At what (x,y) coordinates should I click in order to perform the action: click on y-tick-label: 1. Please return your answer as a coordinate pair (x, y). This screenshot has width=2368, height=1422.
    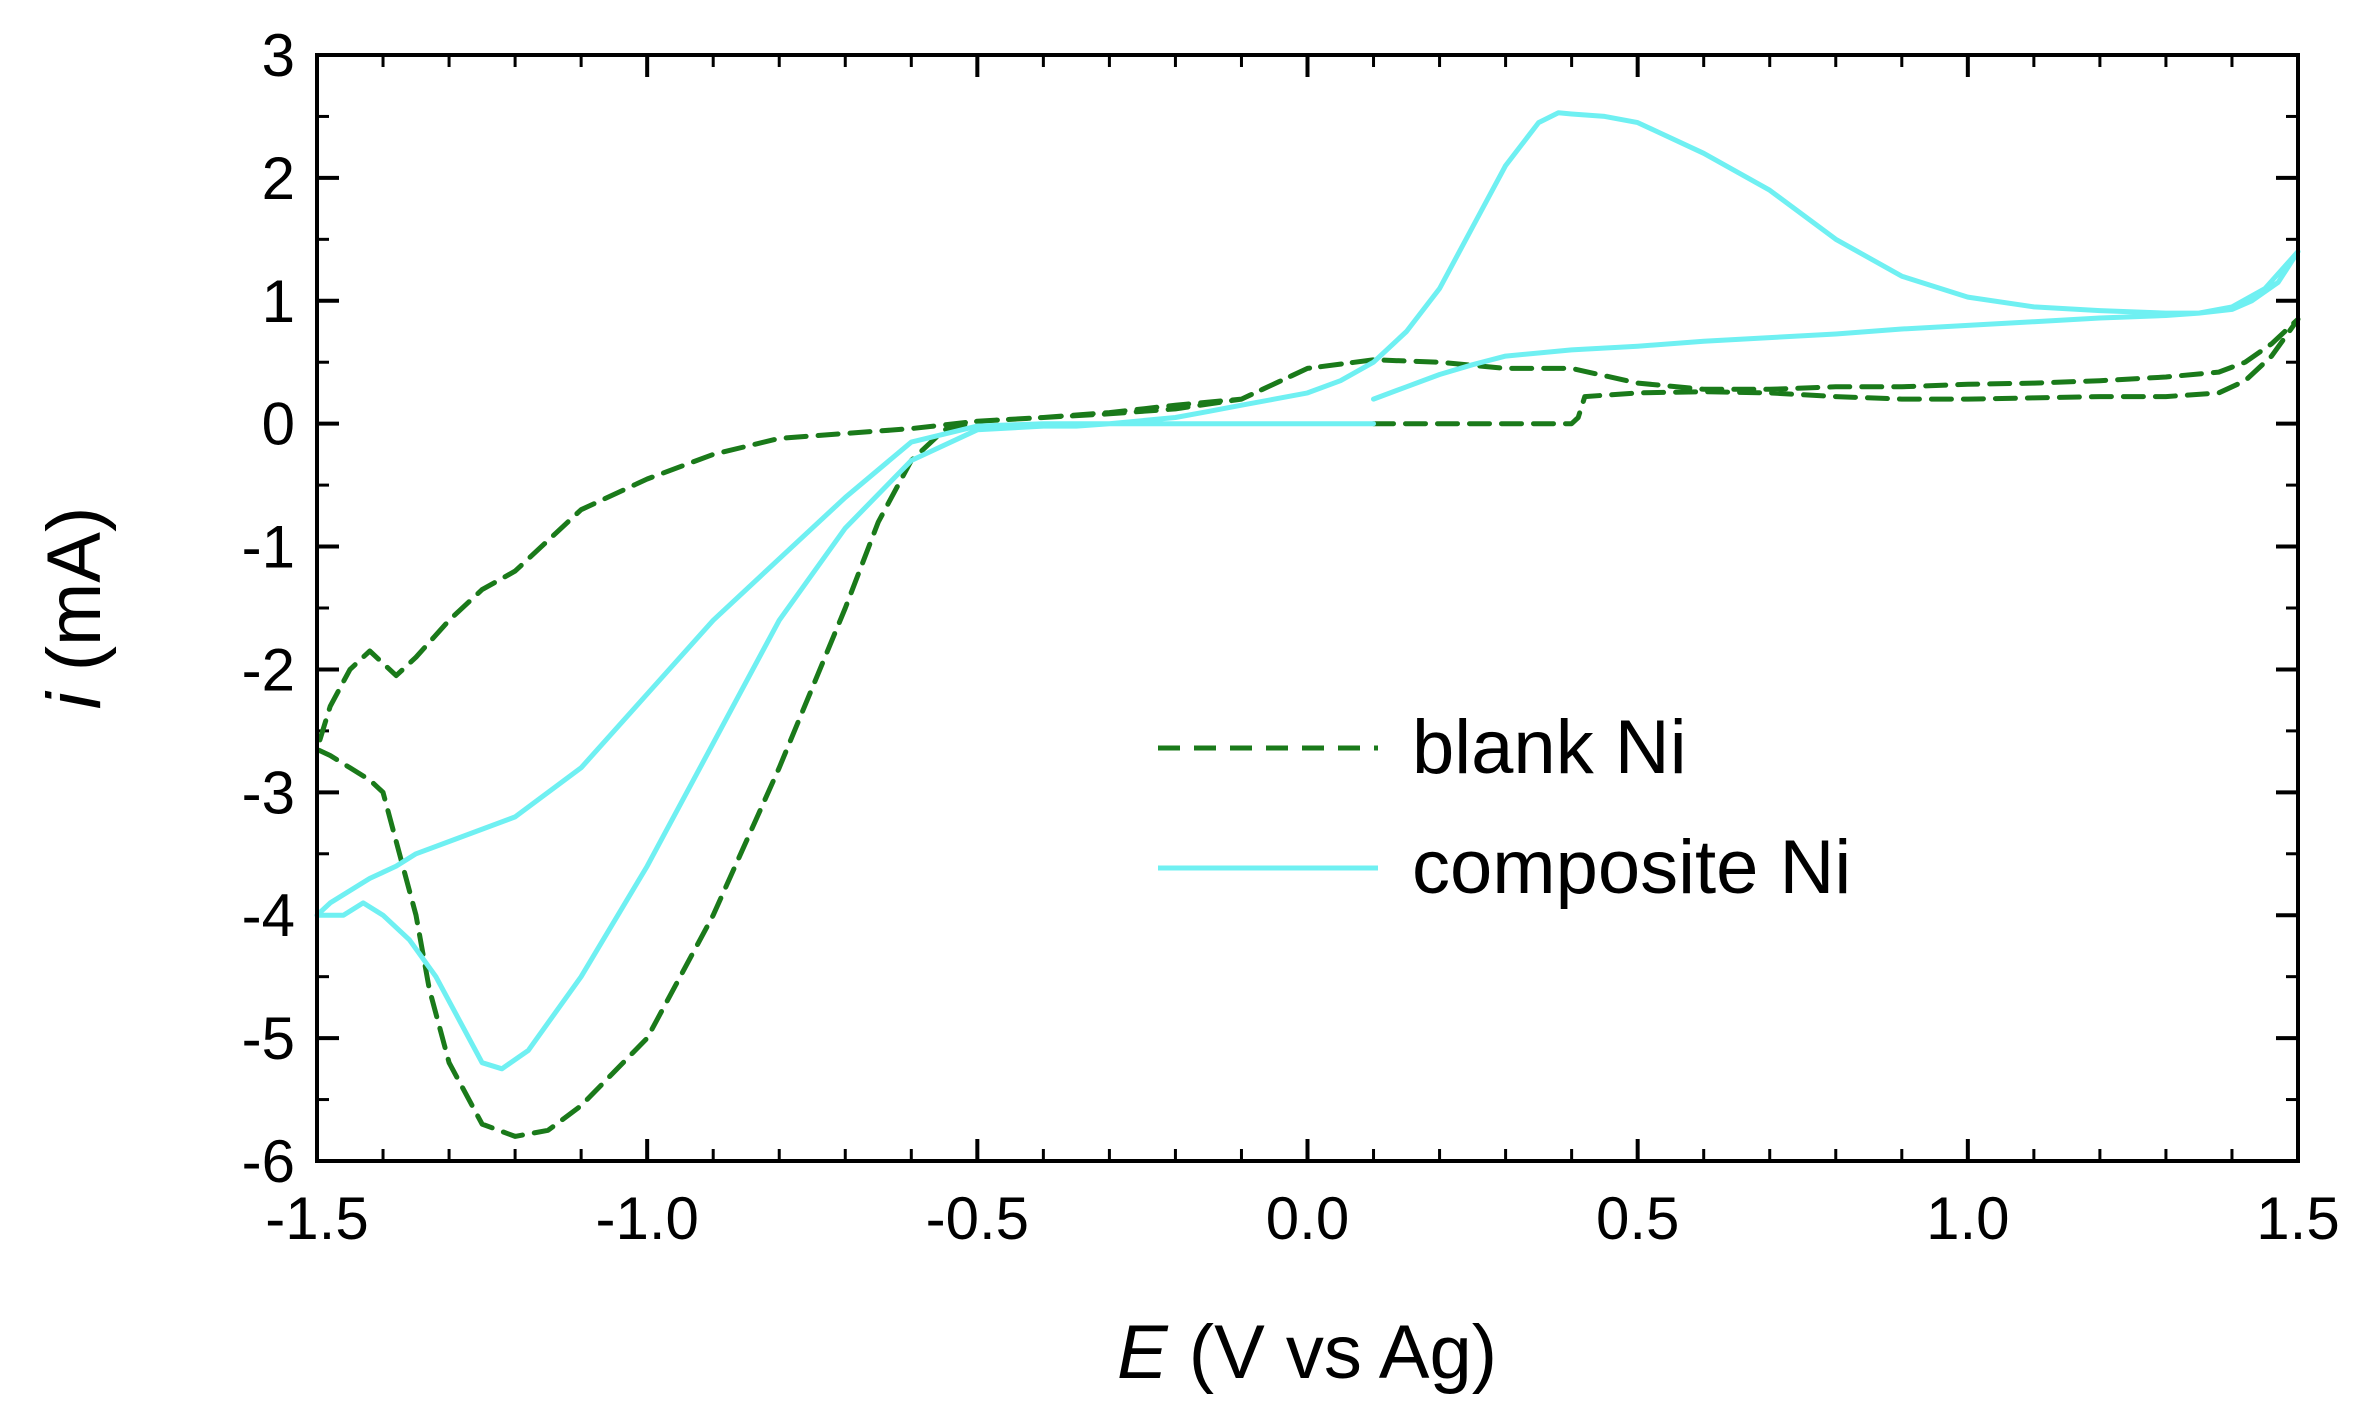
    Looking at the image, I should click on (278, 301).